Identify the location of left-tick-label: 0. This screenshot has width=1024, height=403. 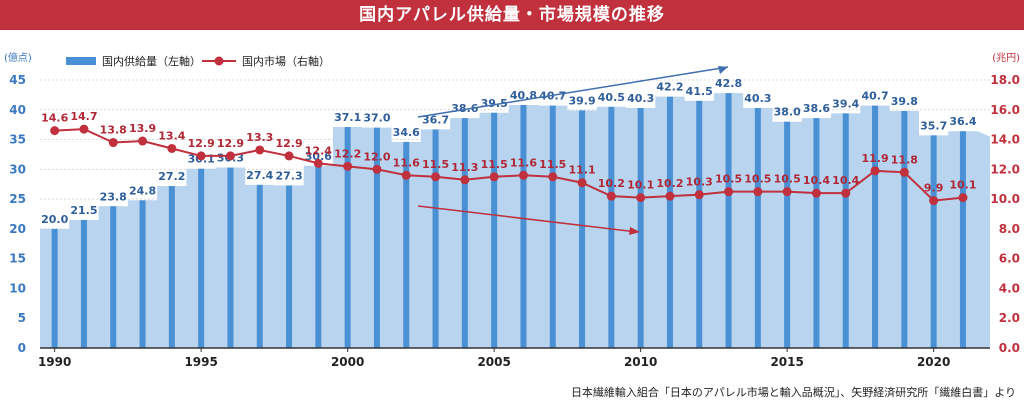
(22, 348).